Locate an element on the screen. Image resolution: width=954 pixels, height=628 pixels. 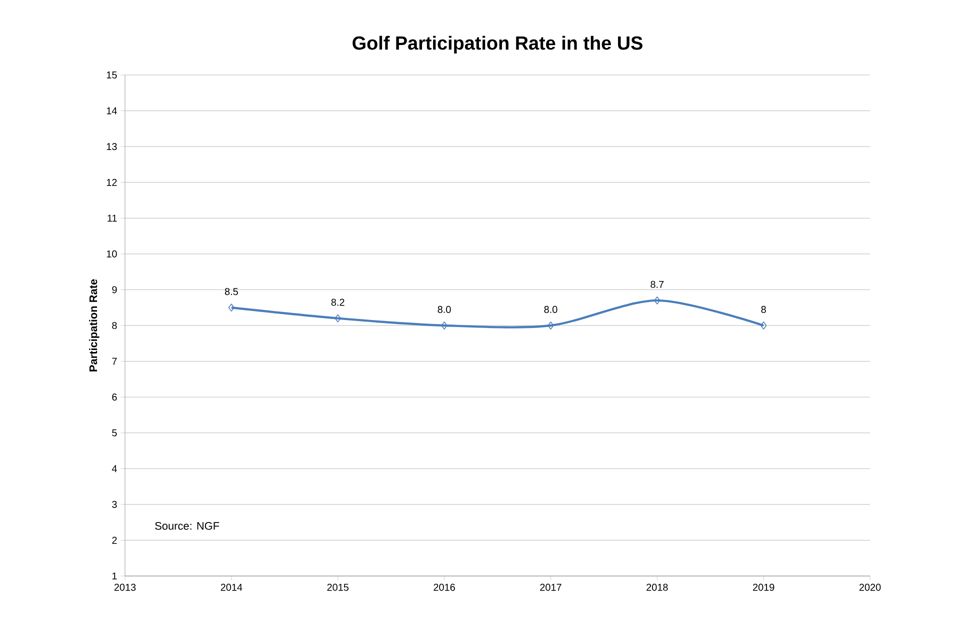
y-tick-label: 11 is located at coordinates (112, 218).